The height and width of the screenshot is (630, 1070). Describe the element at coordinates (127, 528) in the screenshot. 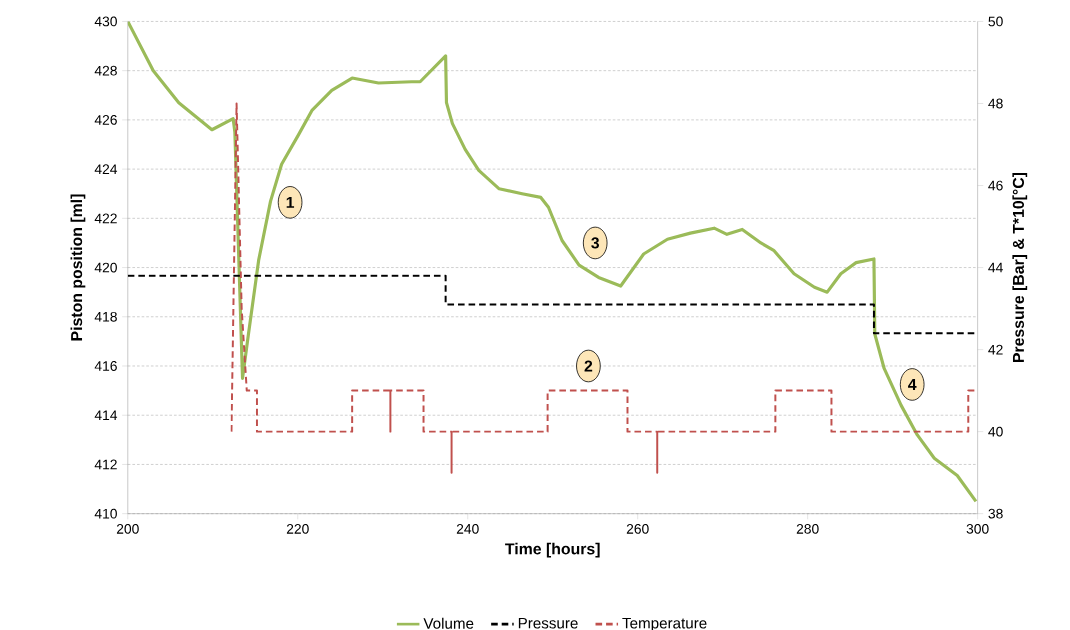

I see `x-tick-label: 200` at that location.